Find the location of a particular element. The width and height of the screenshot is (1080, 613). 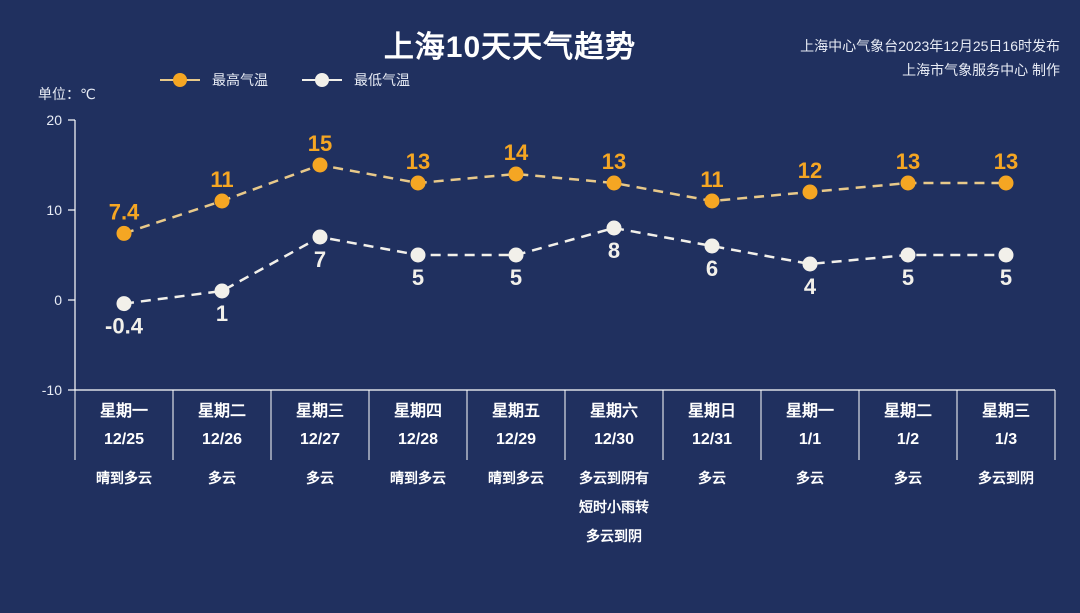

high-temp-line is located at coordinates (564, 199).